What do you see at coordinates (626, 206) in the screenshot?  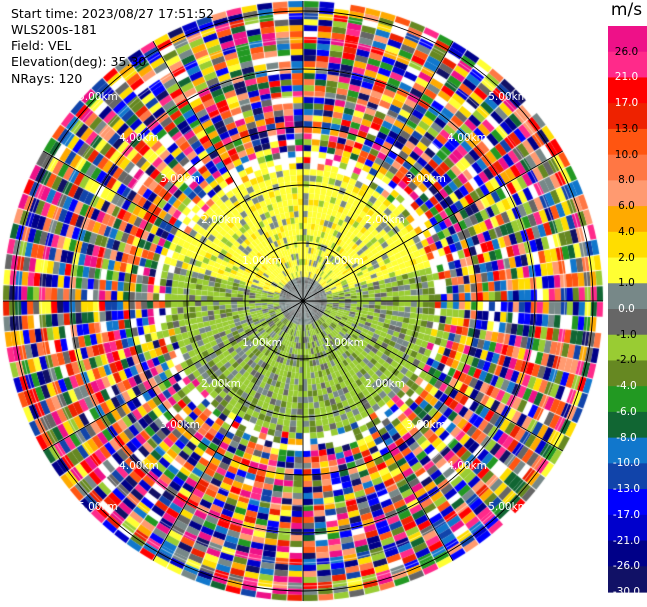 I see `colorbar-tick-label: 6.0` at bounding box center [626, 206].